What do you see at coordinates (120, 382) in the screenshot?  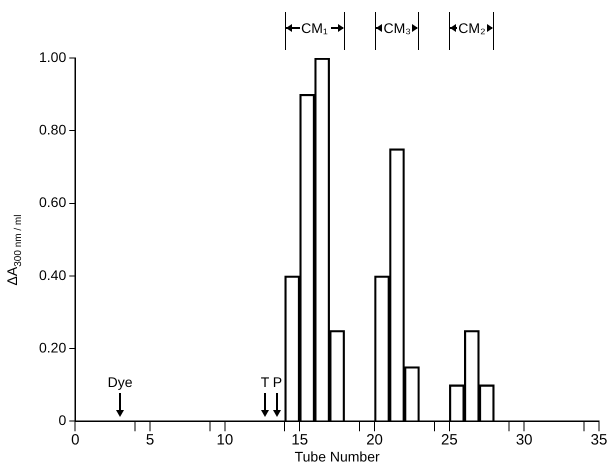 I see `annotation: Dye` at bounding box center [120, 382].